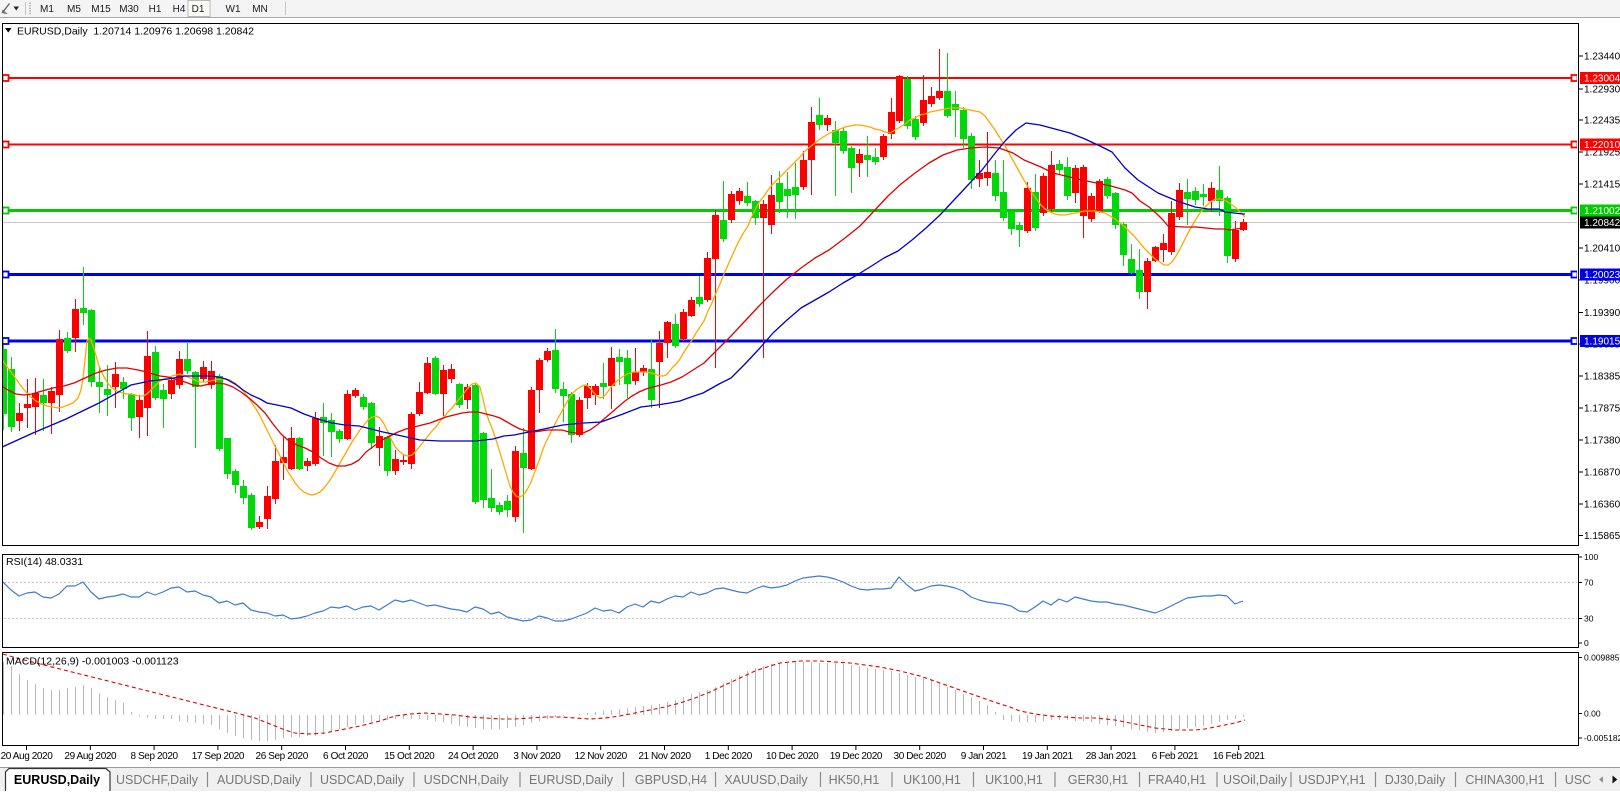  What do you see at coordinates (664, 756) in the screenshot?
I see `svg-text: 21 Nov 2020` at bounding box center [664, 756].